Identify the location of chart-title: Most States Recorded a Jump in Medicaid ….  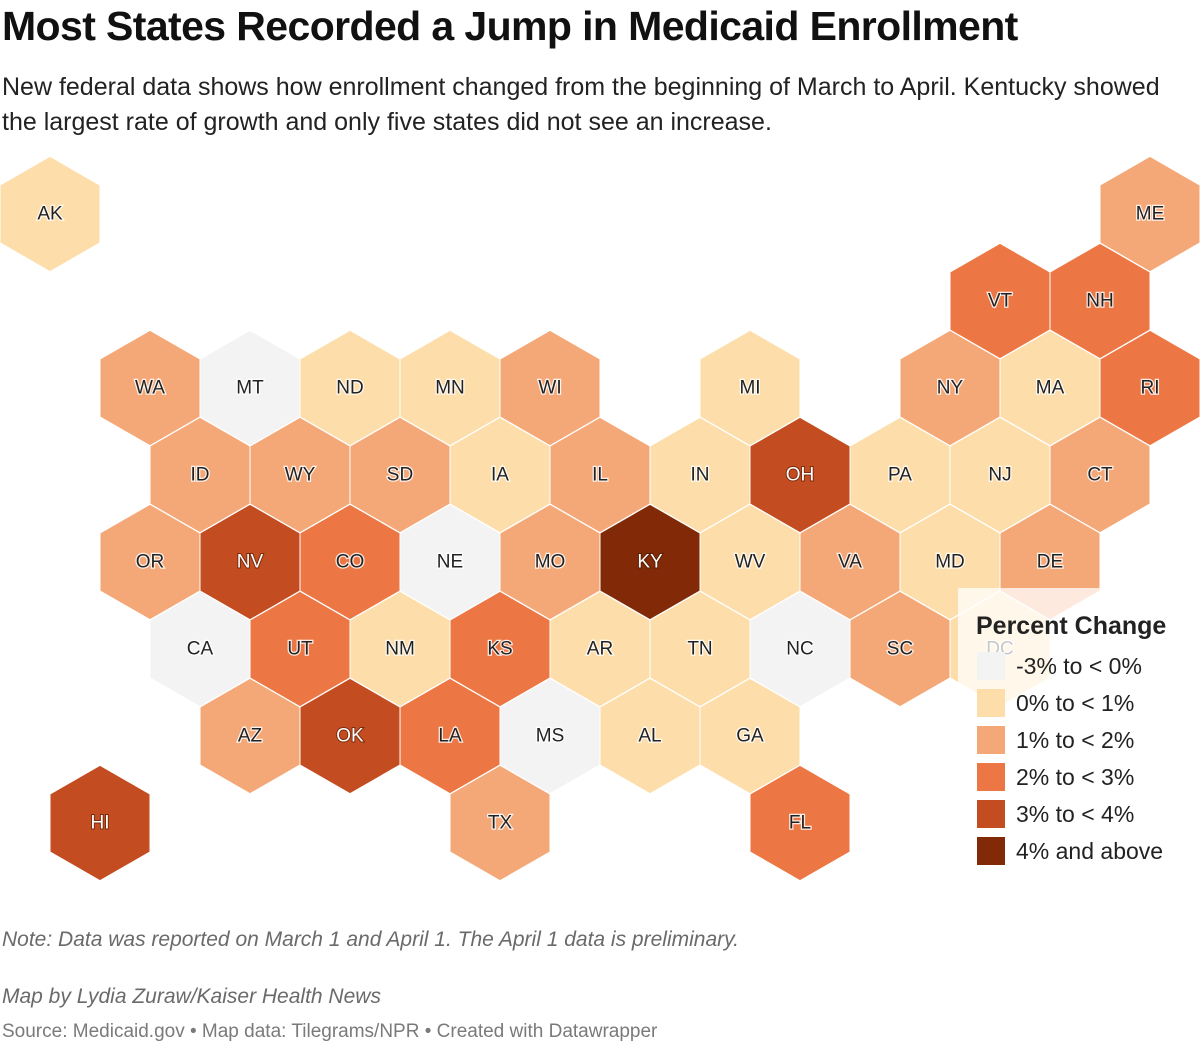
(510, 26).